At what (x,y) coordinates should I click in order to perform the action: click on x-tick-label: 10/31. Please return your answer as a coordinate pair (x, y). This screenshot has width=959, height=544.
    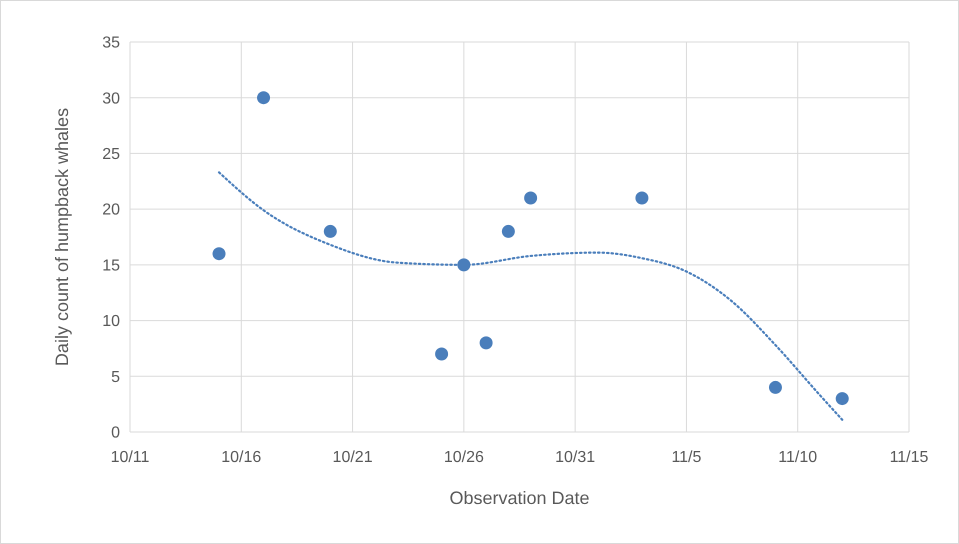
    Looking at the image, I should click on (575, 457).